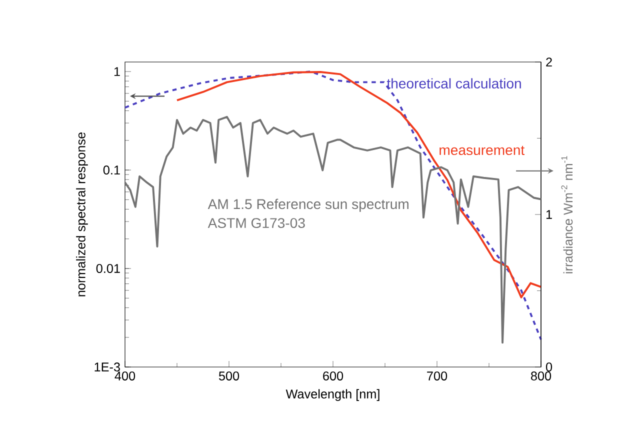 Image resolution: width=640 pixels, height=426 pixels. Describe the element at coordinates (567, 215) in the screenshot. I see `y2-axis-title: irradiance Wm$^{-2}$ nm$^{-1}$` at that location.